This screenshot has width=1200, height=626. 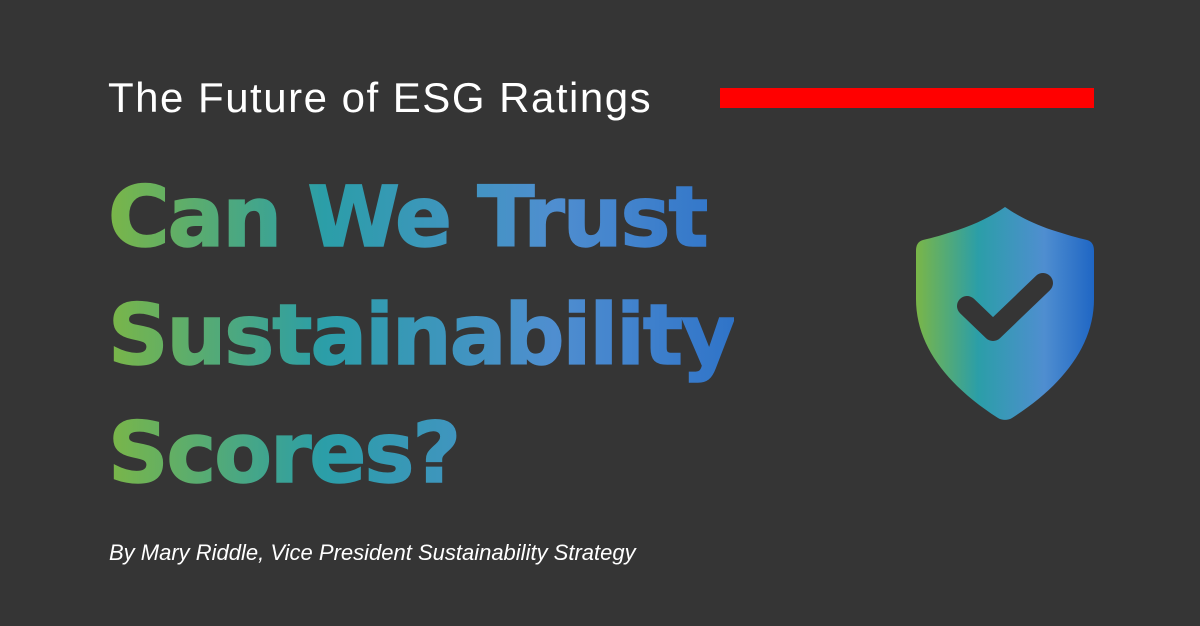 What do you see at coordinates (408, 217) in the screenshot?
I see `headline-line-1: Can We Trust` at bounding box center [408, 217].